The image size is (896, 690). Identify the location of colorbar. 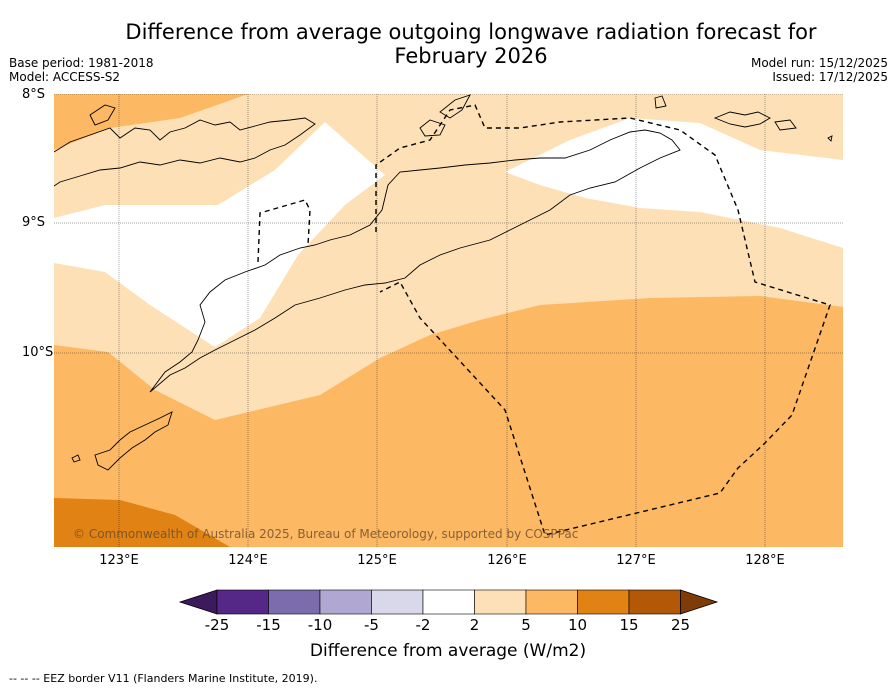
(448, 602).